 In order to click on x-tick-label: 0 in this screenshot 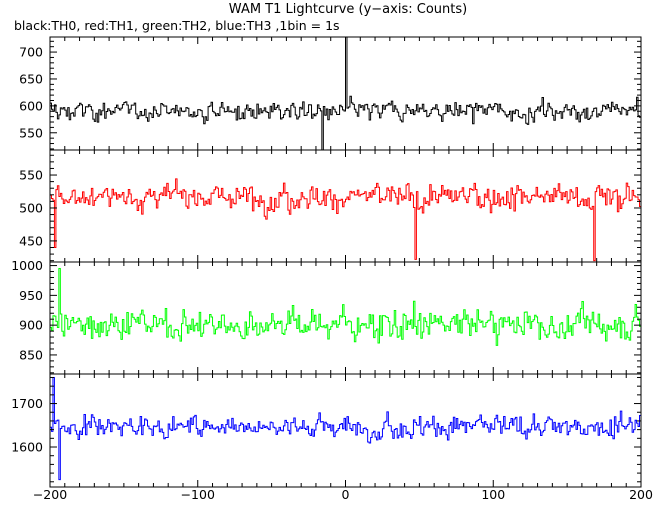, I will do `click(346, 494)`.